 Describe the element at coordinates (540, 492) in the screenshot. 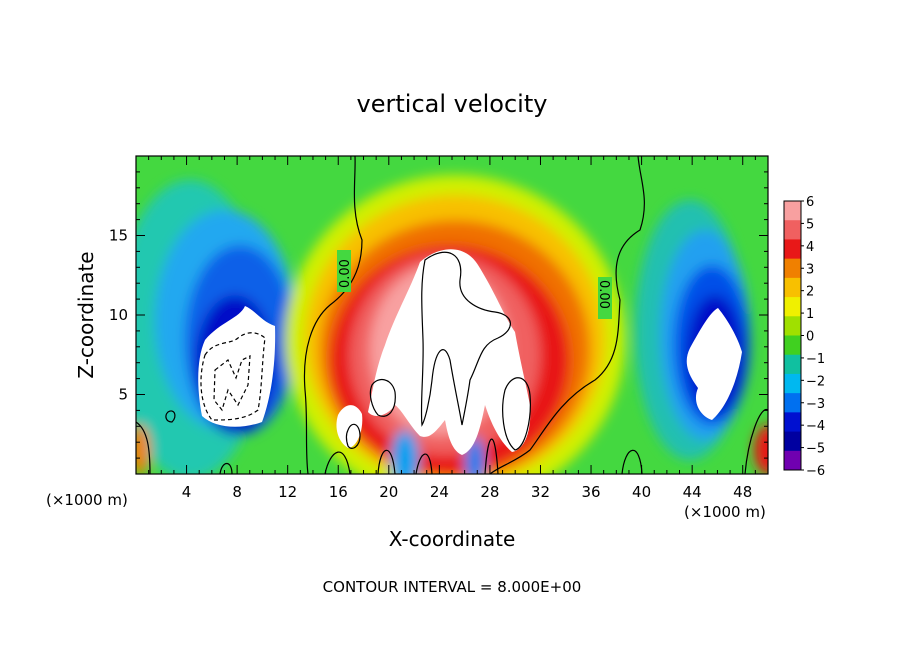

I see `x-tick-label: 32` at that location.